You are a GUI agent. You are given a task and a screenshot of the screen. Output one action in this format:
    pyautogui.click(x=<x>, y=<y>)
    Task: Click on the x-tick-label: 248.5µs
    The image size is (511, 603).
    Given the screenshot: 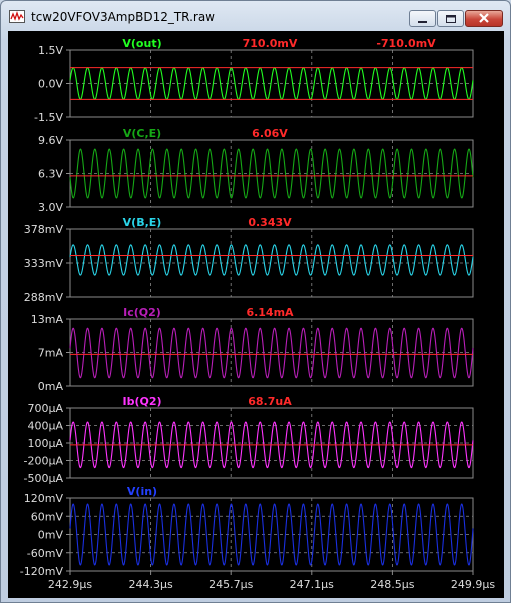 What is the action you would take?
    pyautogui.click(x=392, y=584)
    